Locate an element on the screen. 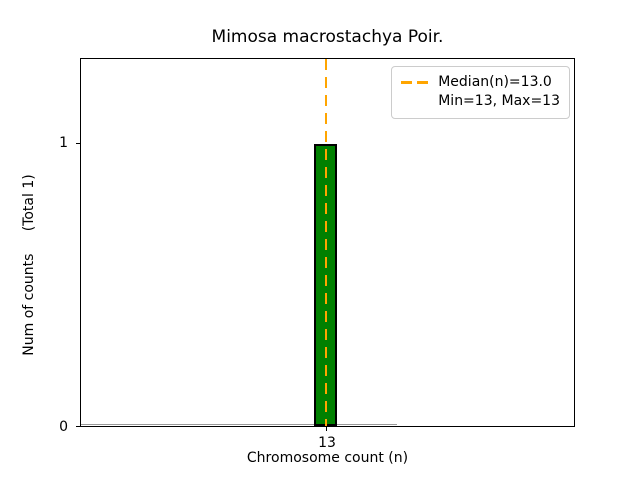  y-tick-label-0: 0 is located at coordinates (63, 427).